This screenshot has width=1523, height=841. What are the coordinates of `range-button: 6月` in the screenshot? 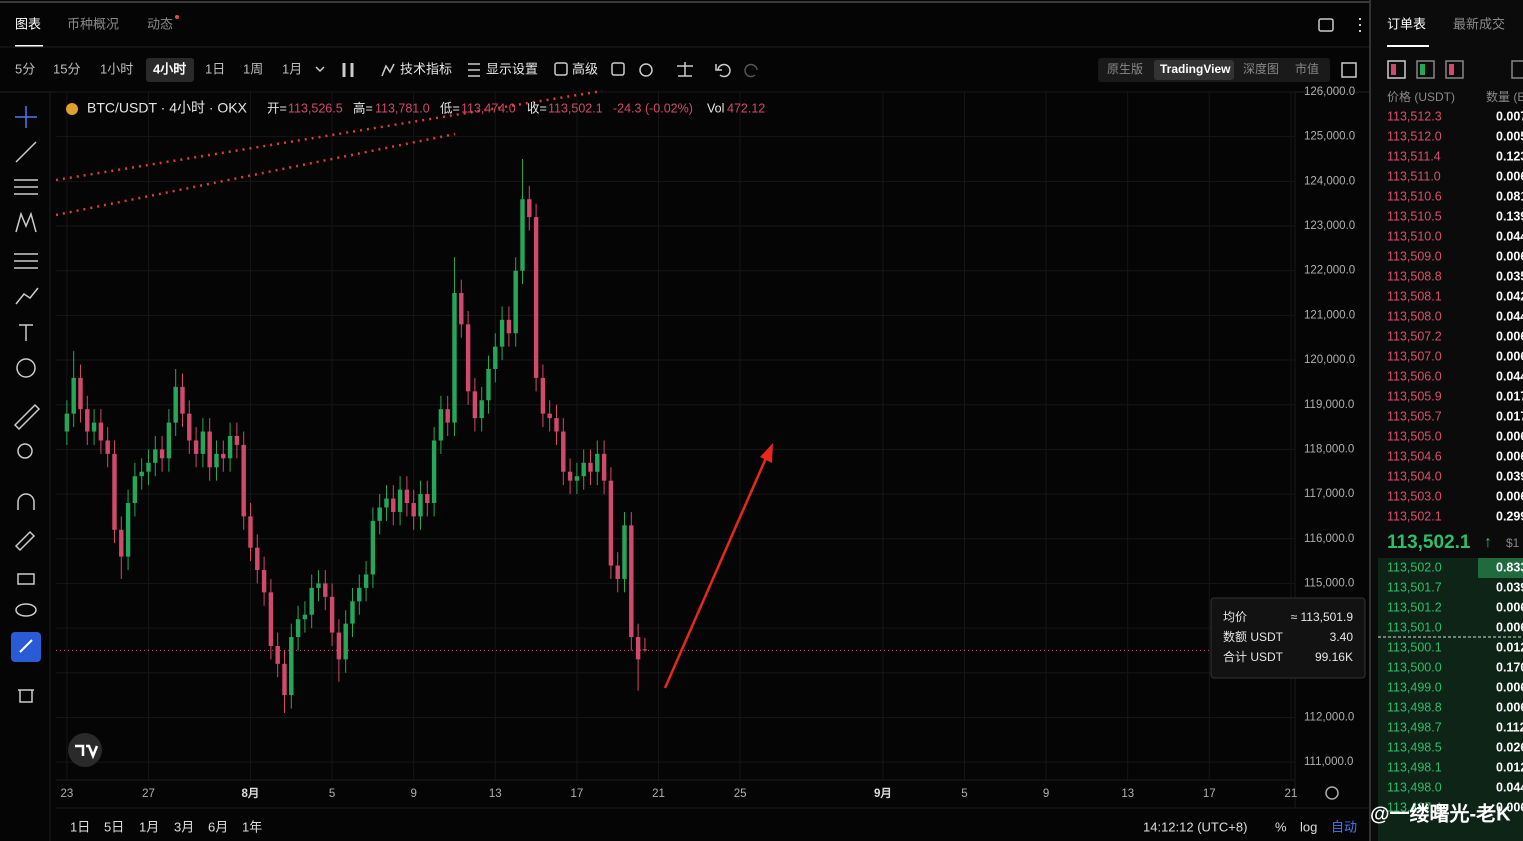 It's located at (218, 826).